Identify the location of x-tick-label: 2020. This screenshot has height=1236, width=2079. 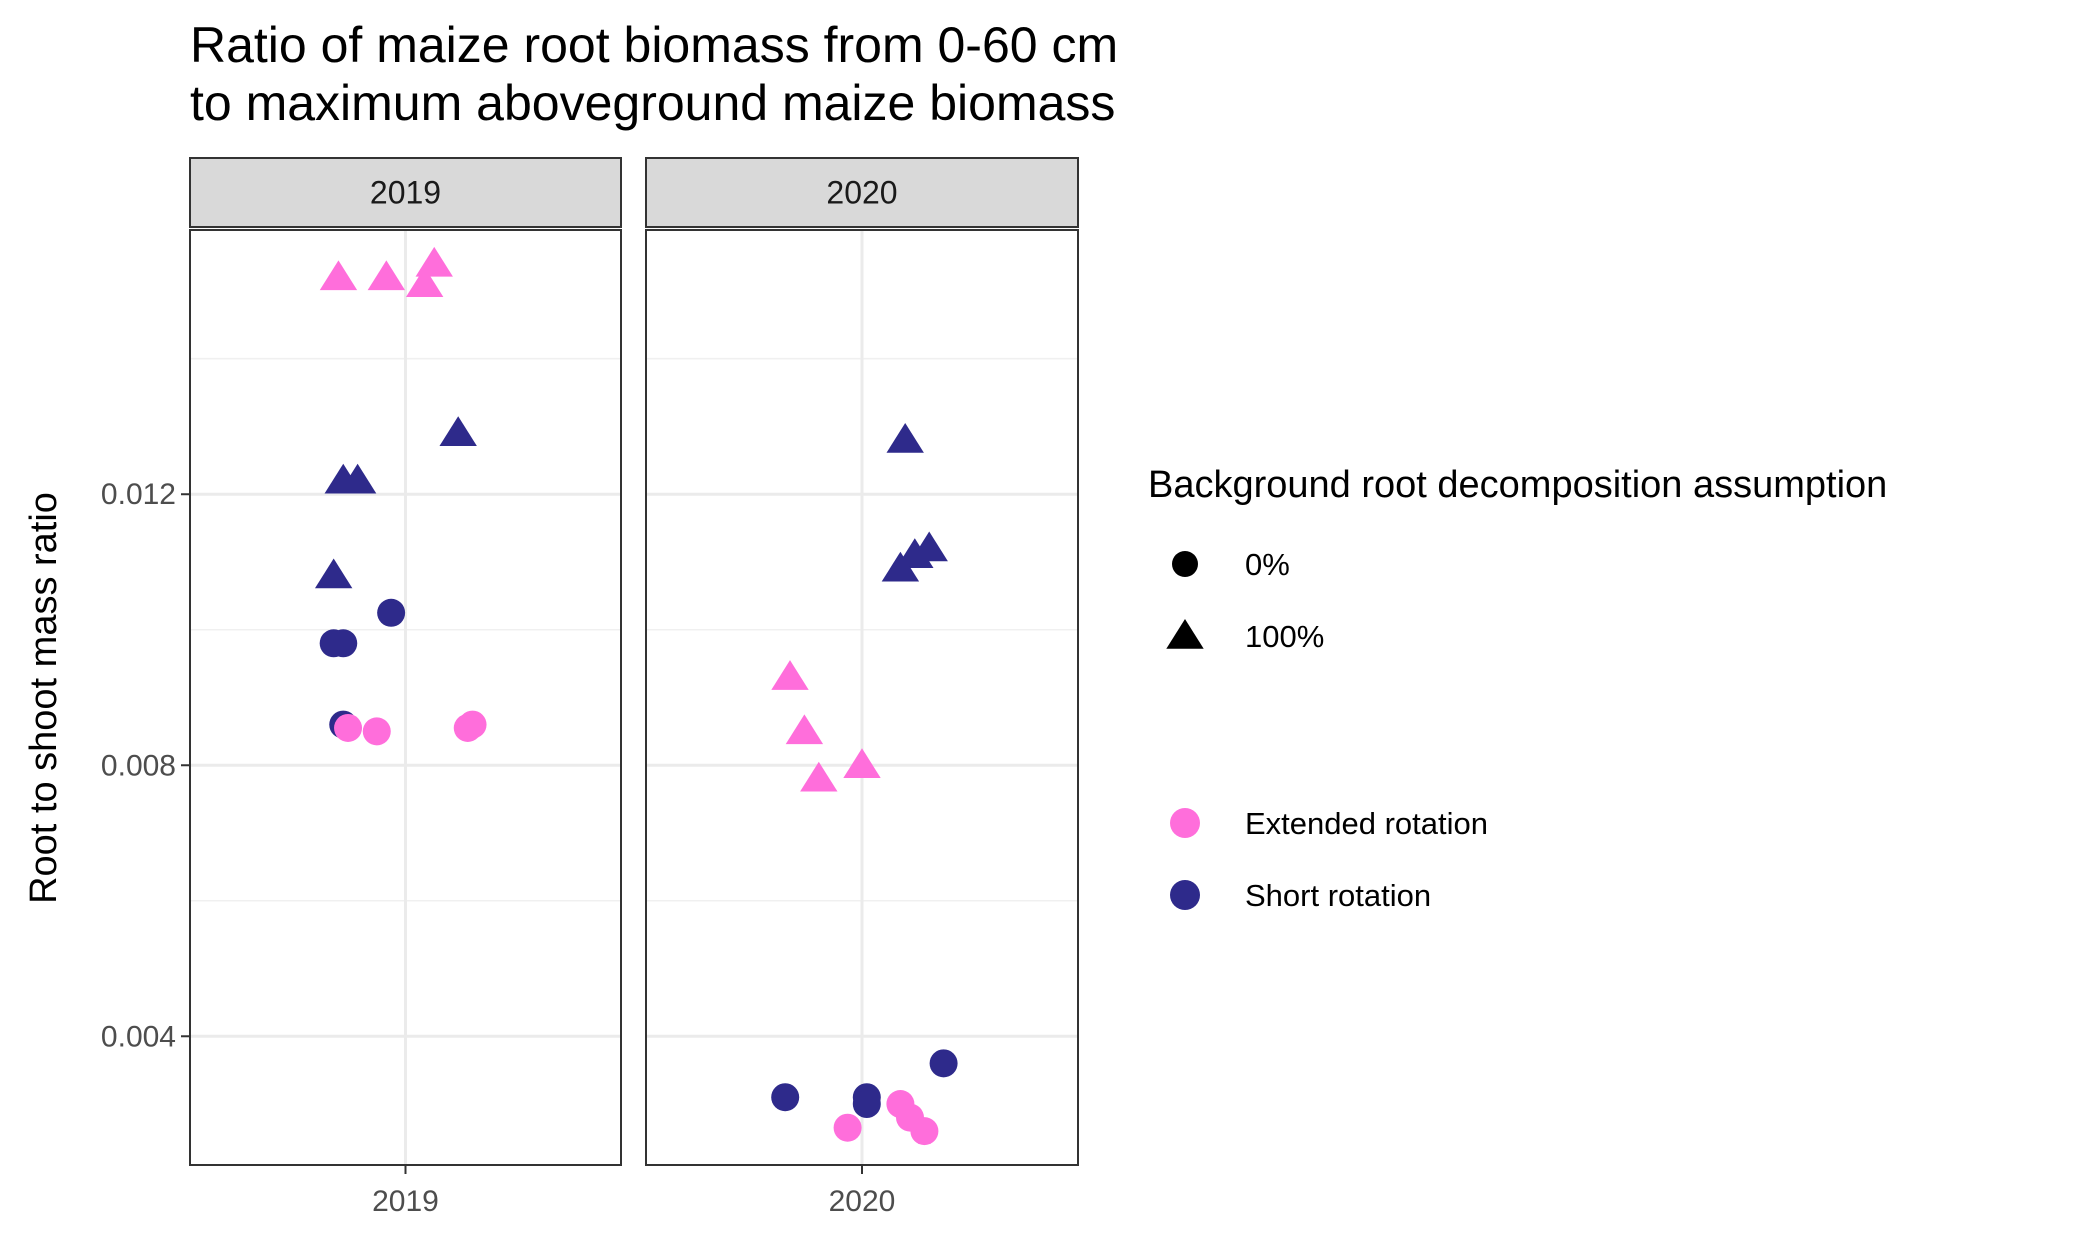
(862, 1201).